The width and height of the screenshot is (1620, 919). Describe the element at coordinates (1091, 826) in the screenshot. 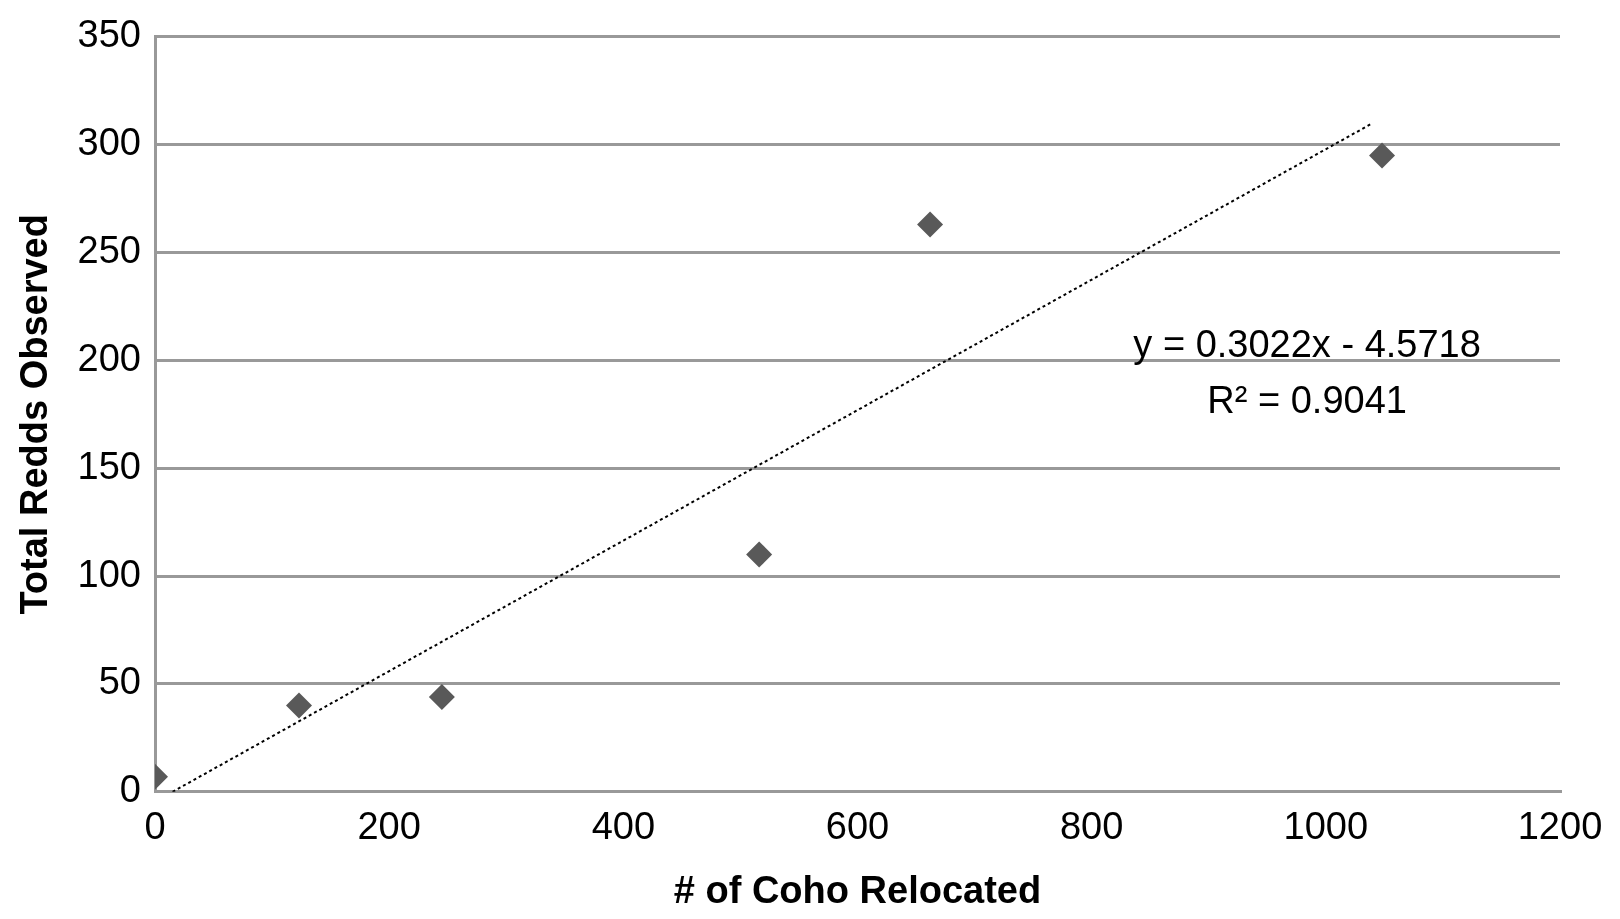

I see `x-tick-label: 800` at that location.